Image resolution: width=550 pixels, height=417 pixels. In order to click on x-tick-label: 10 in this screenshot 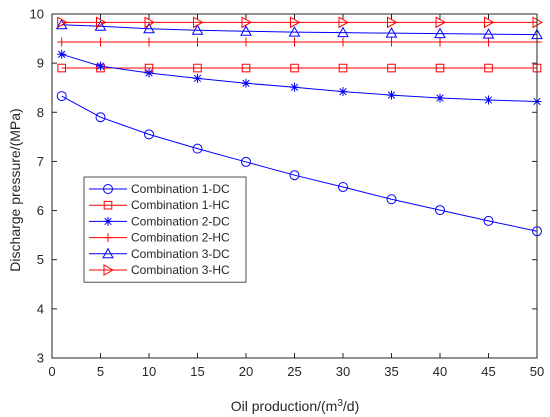, I will do `click(149, 371)`.